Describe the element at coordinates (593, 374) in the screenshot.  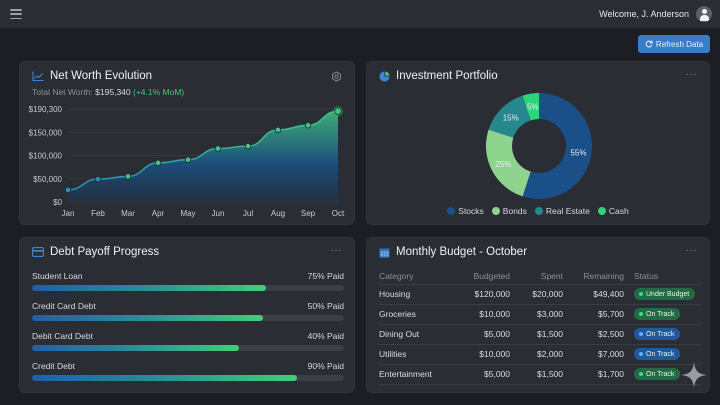
I see `remaining-cell: $1,700` at that location.